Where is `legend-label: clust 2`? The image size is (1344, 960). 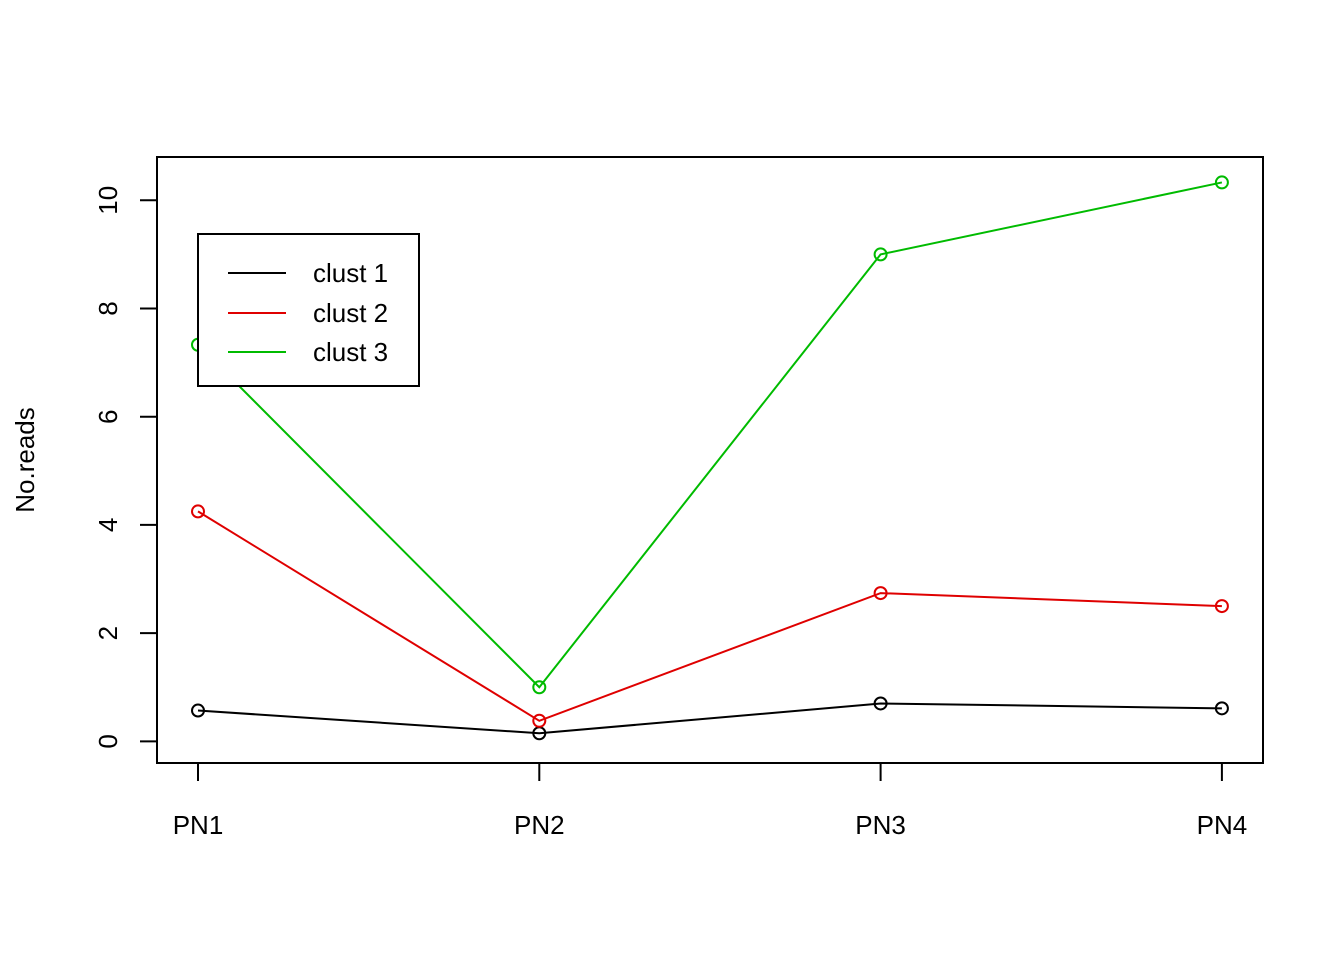
legend-label: clust 2 is located at coordinates (350, 313).